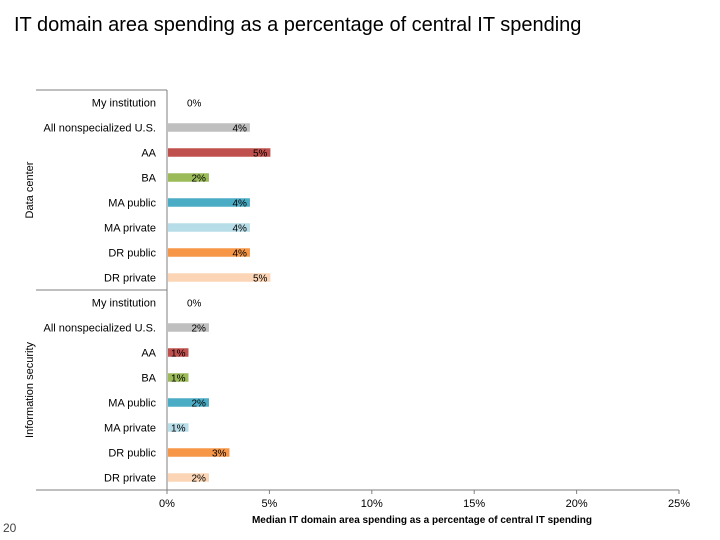 The width and height of the screenshot is (720, 540). Describe the element at coordinates (30, 390) in the screenshot. I see `group-label: Information security` at that location.